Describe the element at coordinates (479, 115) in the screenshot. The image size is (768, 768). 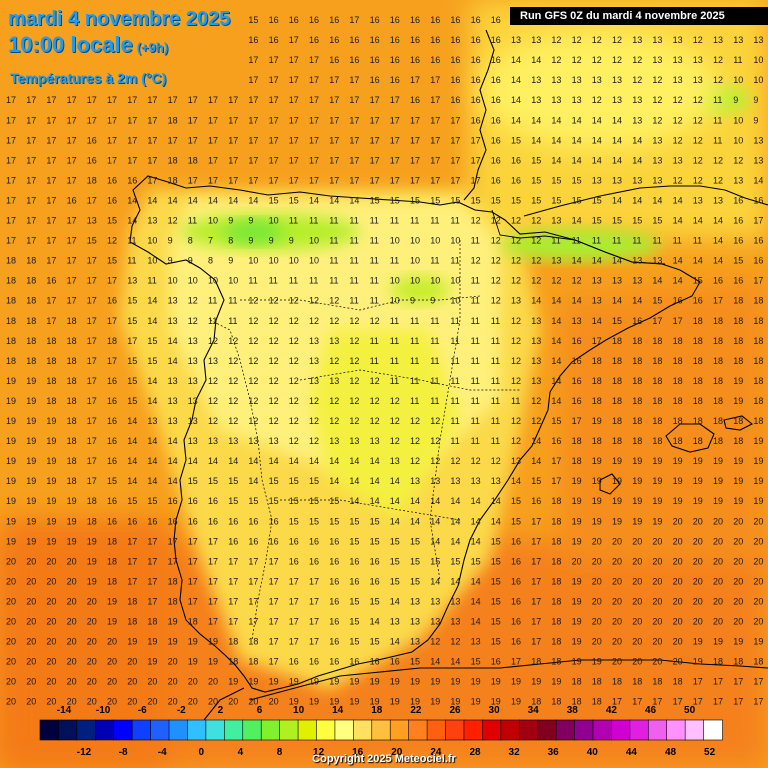
I see `france-atlantic-coast` at that location.